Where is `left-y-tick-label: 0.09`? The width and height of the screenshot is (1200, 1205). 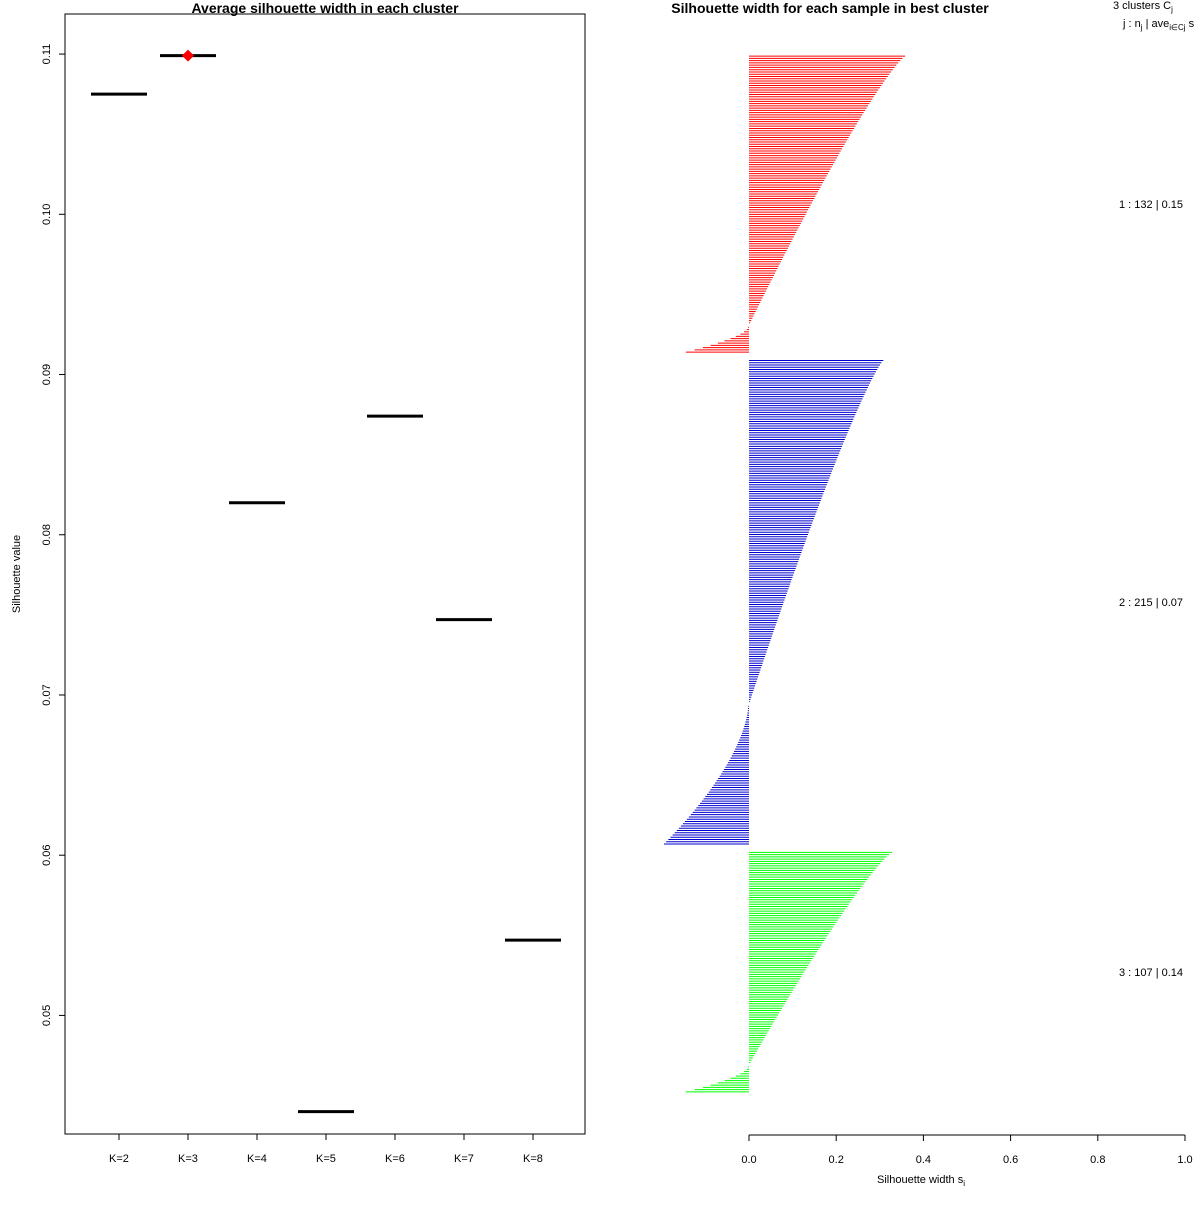 left-y-tick-label: 0.09 is located at coordinates (47, 374).